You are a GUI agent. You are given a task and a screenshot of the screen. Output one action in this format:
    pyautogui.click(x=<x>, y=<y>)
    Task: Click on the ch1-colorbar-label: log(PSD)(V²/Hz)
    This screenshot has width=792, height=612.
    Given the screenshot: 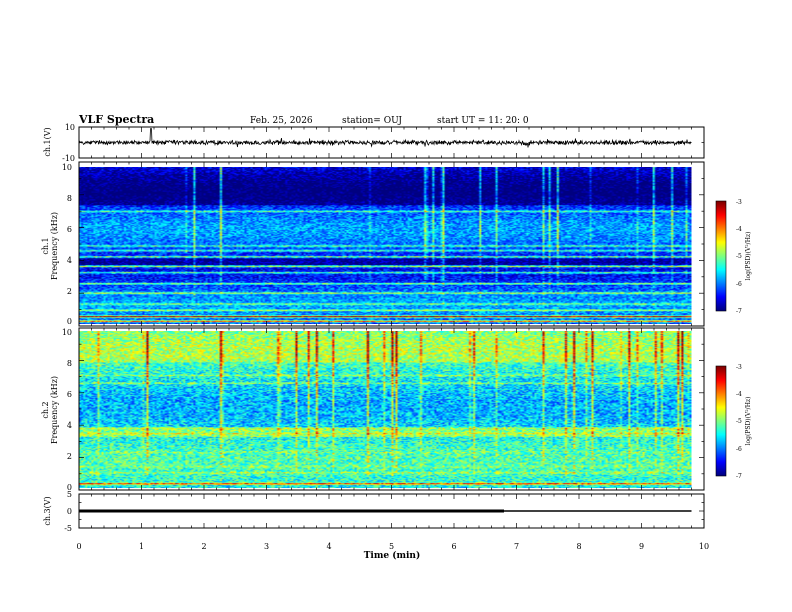 What is the action you would take?
    pyautogui.click(x=748, y=256)
    